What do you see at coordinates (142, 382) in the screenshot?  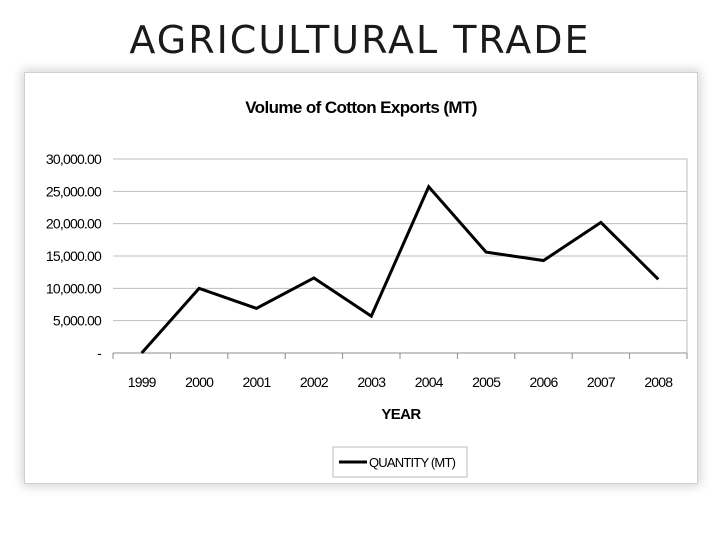 I see `x-tick-label: 1999` at bounding box center [142, 382].